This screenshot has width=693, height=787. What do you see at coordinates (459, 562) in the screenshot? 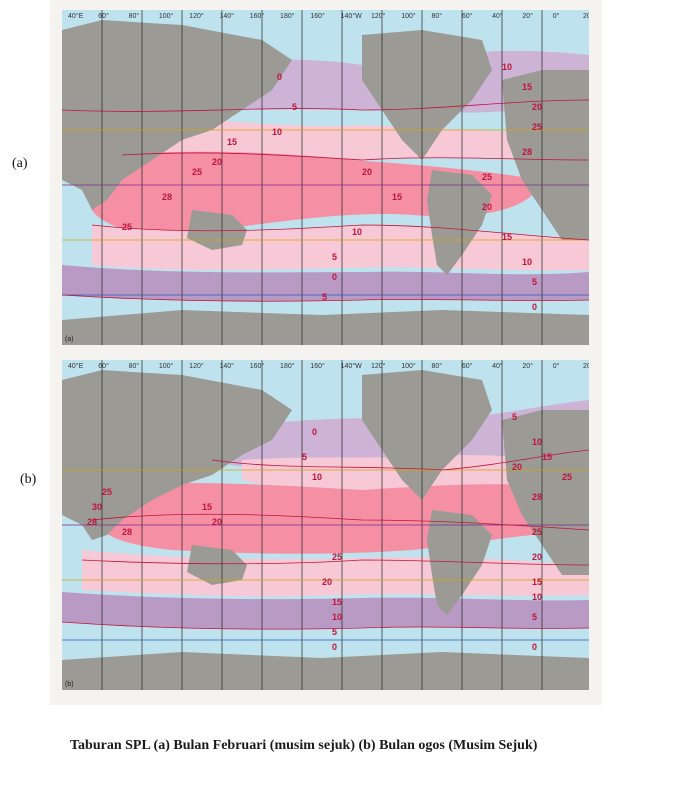
I see `land-south-america` at bounding box center [459, 562].